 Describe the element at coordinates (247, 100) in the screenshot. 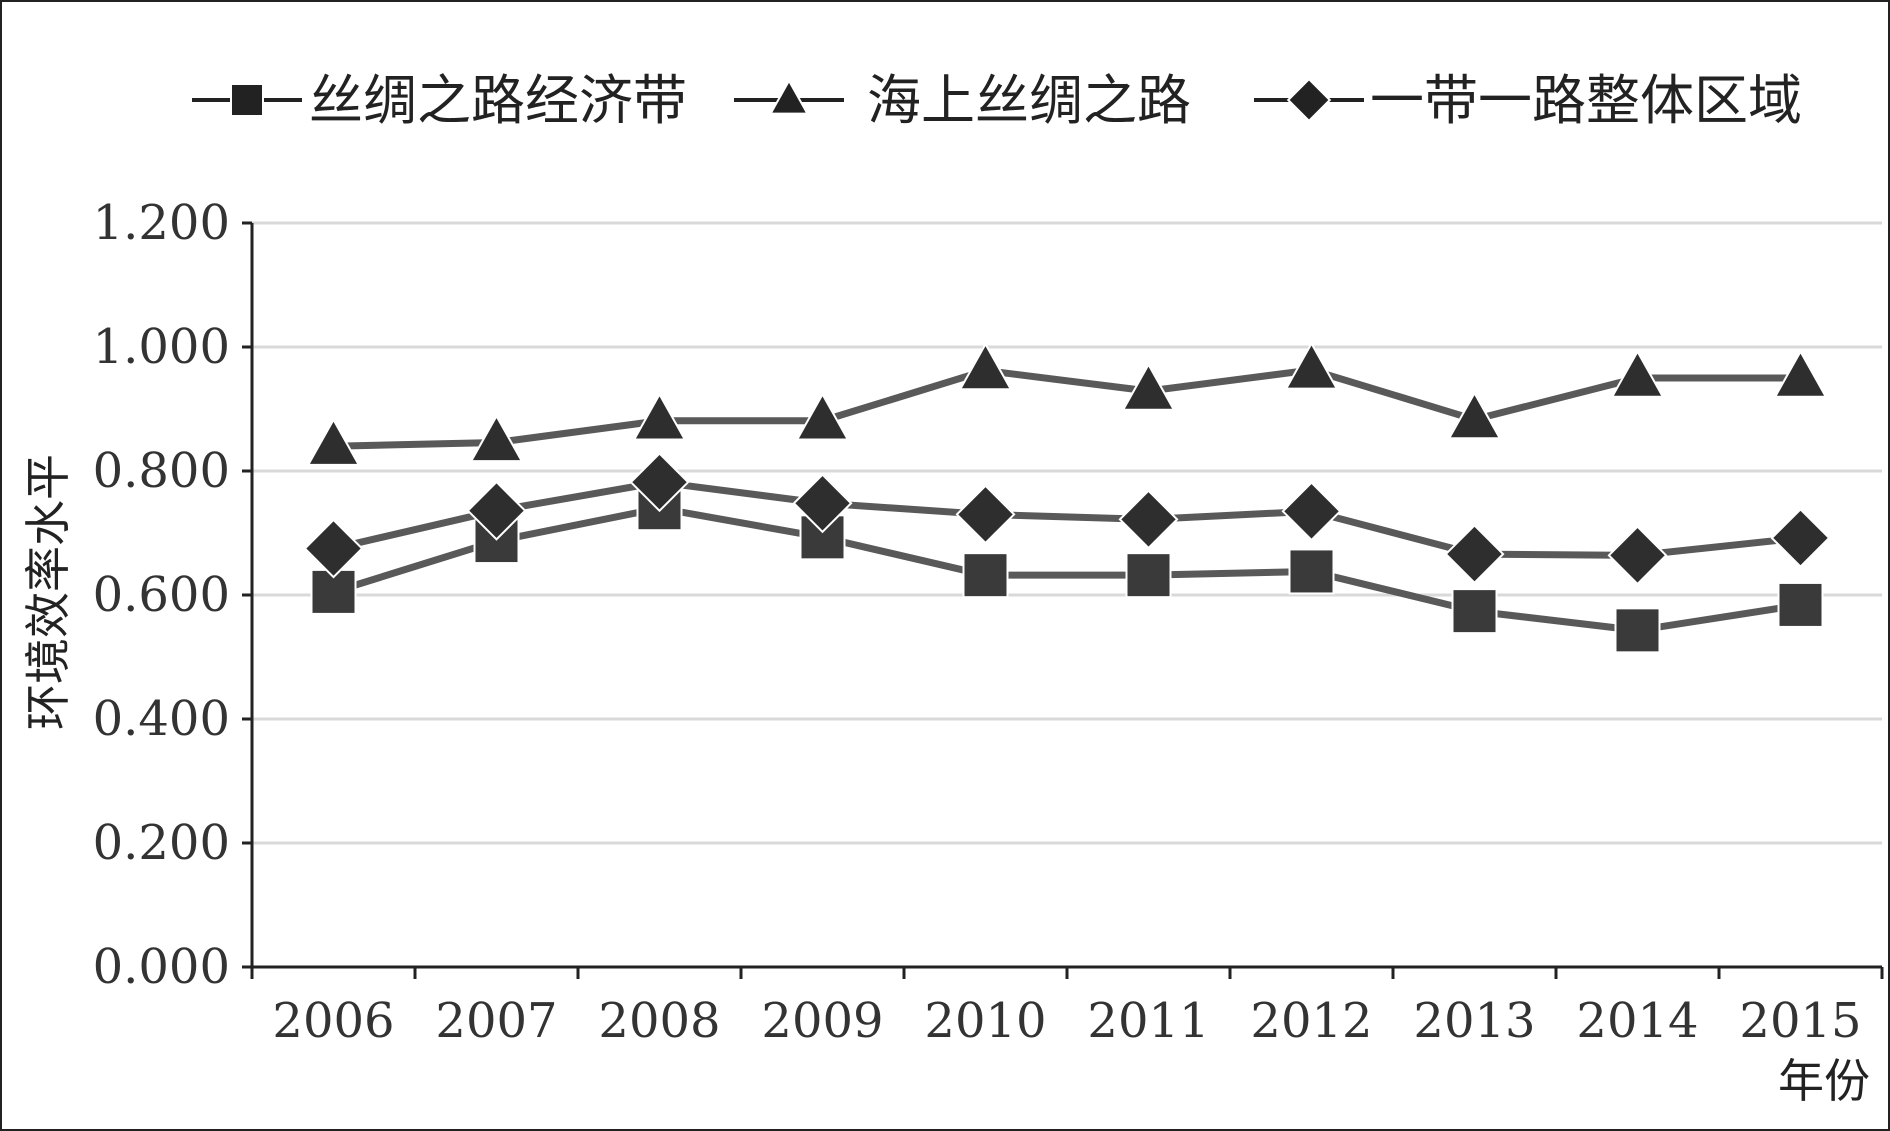

I see `legend-marker-square` at that location.